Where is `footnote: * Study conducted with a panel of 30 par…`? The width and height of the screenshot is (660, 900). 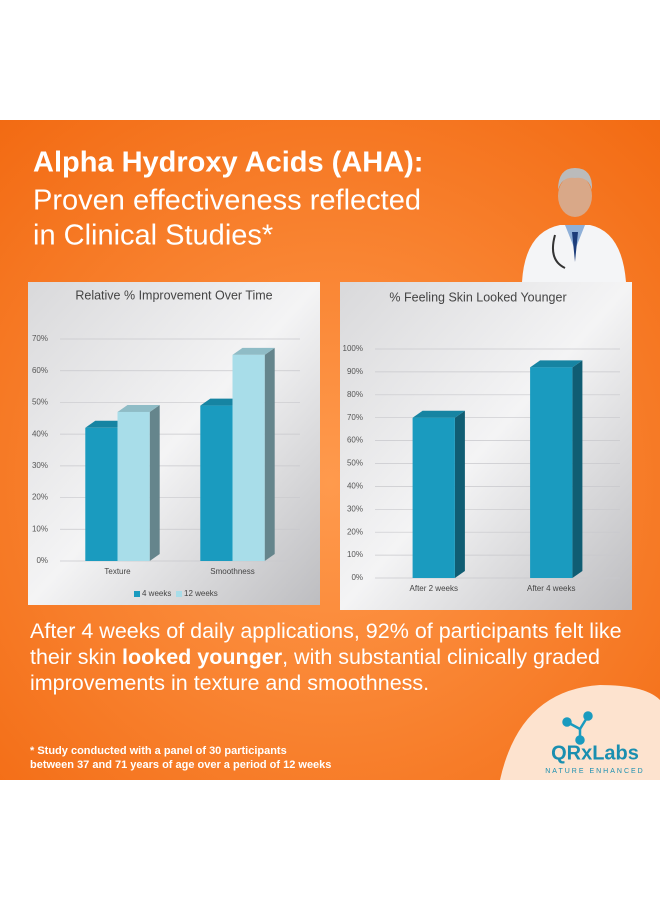 footnote: * Study conducted with a panel of 30 par… is located at coordinates (158, 751).